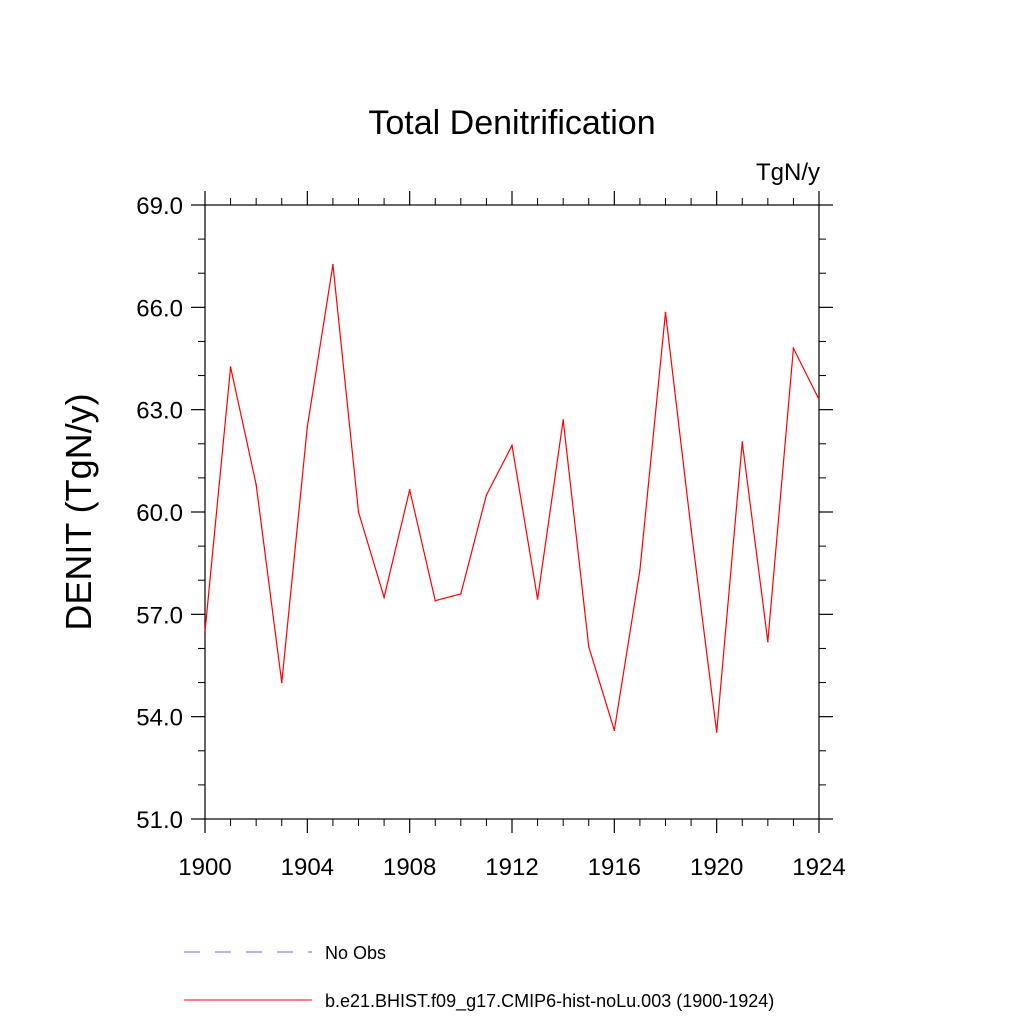  What do you see at coordinates (159, 820) in the screenshot?
I see `y-tick-label: 51.0` at bounding box center [159, 820].